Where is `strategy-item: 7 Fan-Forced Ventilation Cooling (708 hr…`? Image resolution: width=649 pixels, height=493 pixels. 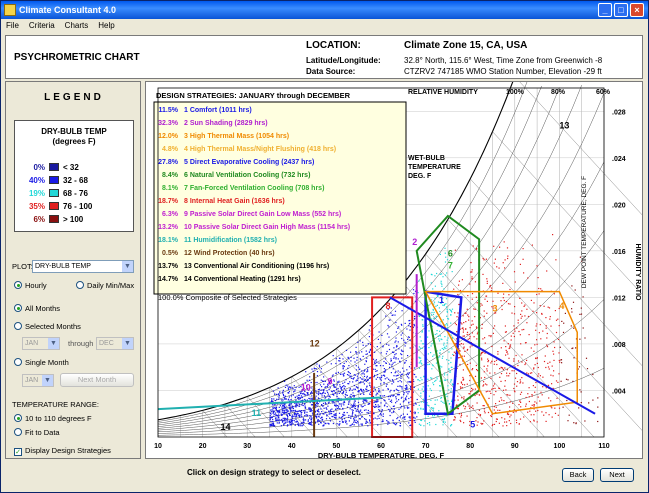
strategy-item: 7 Fan-Forced Ventilation Cooling (708 hr… is located at coordinates (254, 188).